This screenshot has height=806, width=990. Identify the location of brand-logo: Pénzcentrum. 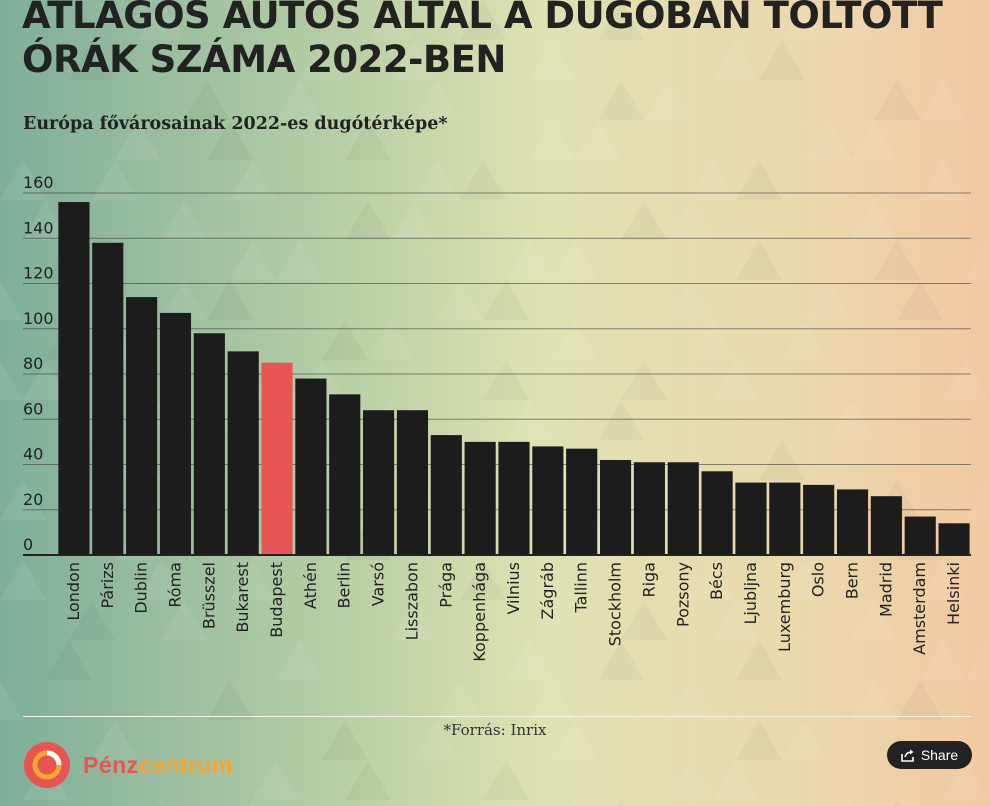
(128, 765).